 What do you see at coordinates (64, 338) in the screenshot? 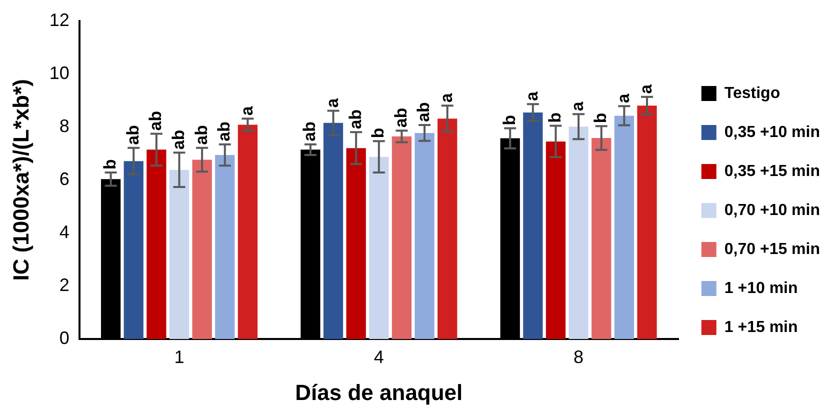
I see `y-tick-label: 0` at bounding box center [64, 338].